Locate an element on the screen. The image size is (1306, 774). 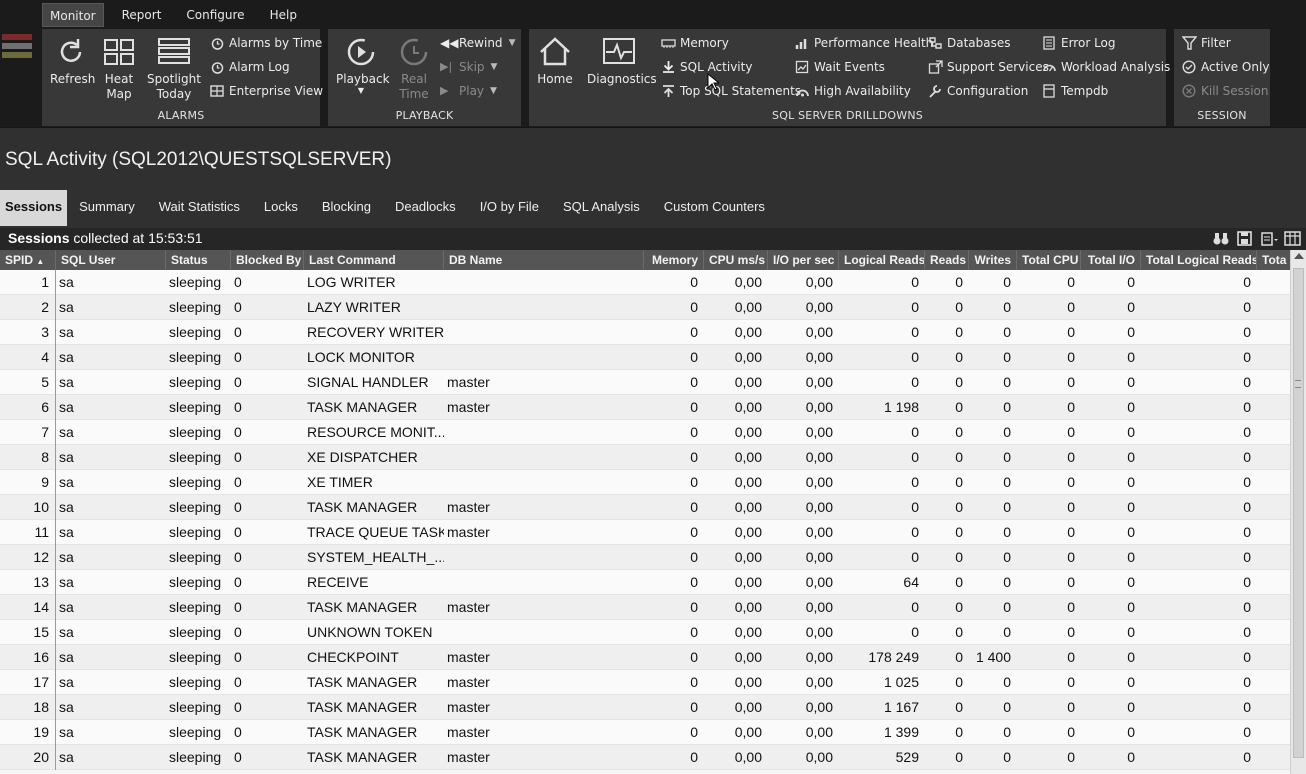
column-header-io-per-sec: I/O per sec is located at coordinates (803, 260).